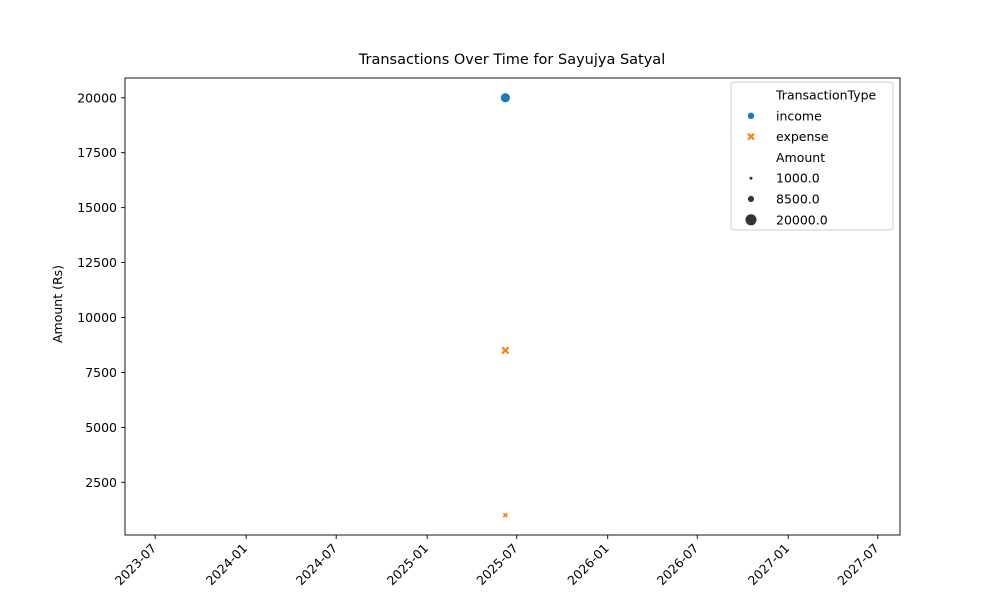  I want to click on y-tick-label: 2500, so click(101, 482).